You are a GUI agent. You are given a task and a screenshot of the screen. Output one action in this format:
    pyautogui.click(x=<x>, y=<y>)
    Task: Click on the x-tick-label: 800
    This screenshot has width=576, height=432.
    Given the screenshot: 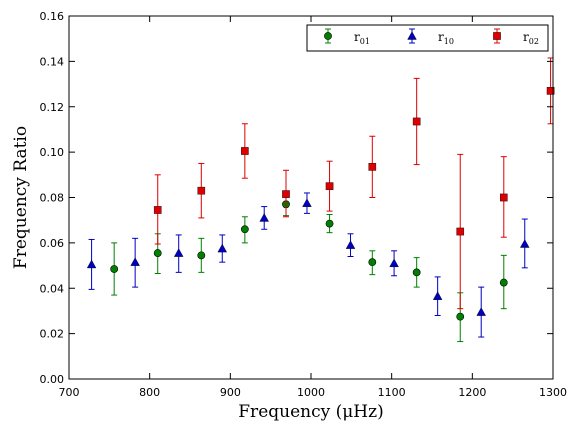 What is the action you would take?
    pyautogui.click(x=149, y=392)
    